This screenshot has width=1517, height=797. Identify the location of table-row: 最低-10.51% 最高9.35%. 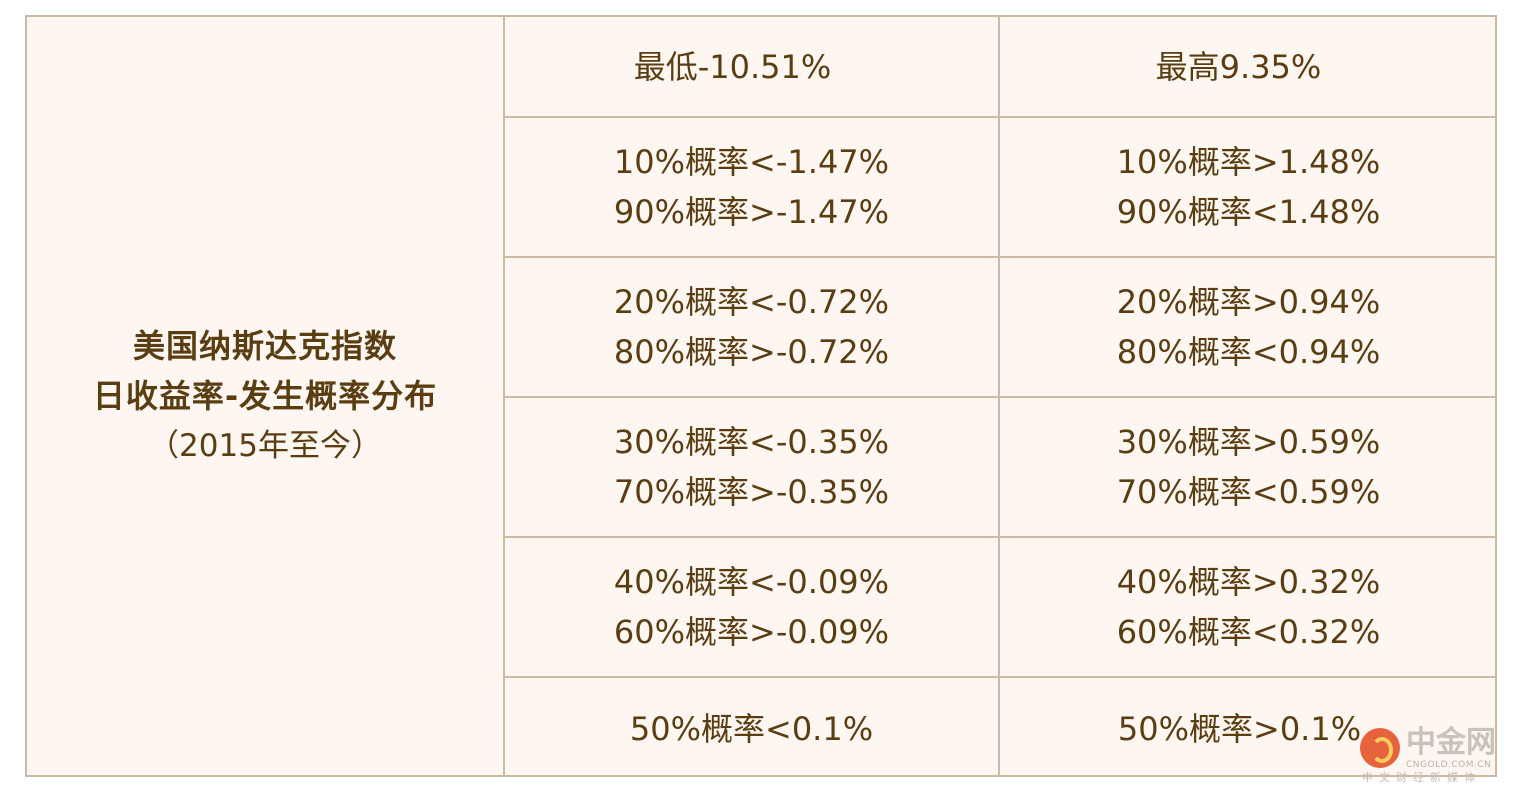
(1000, 67).